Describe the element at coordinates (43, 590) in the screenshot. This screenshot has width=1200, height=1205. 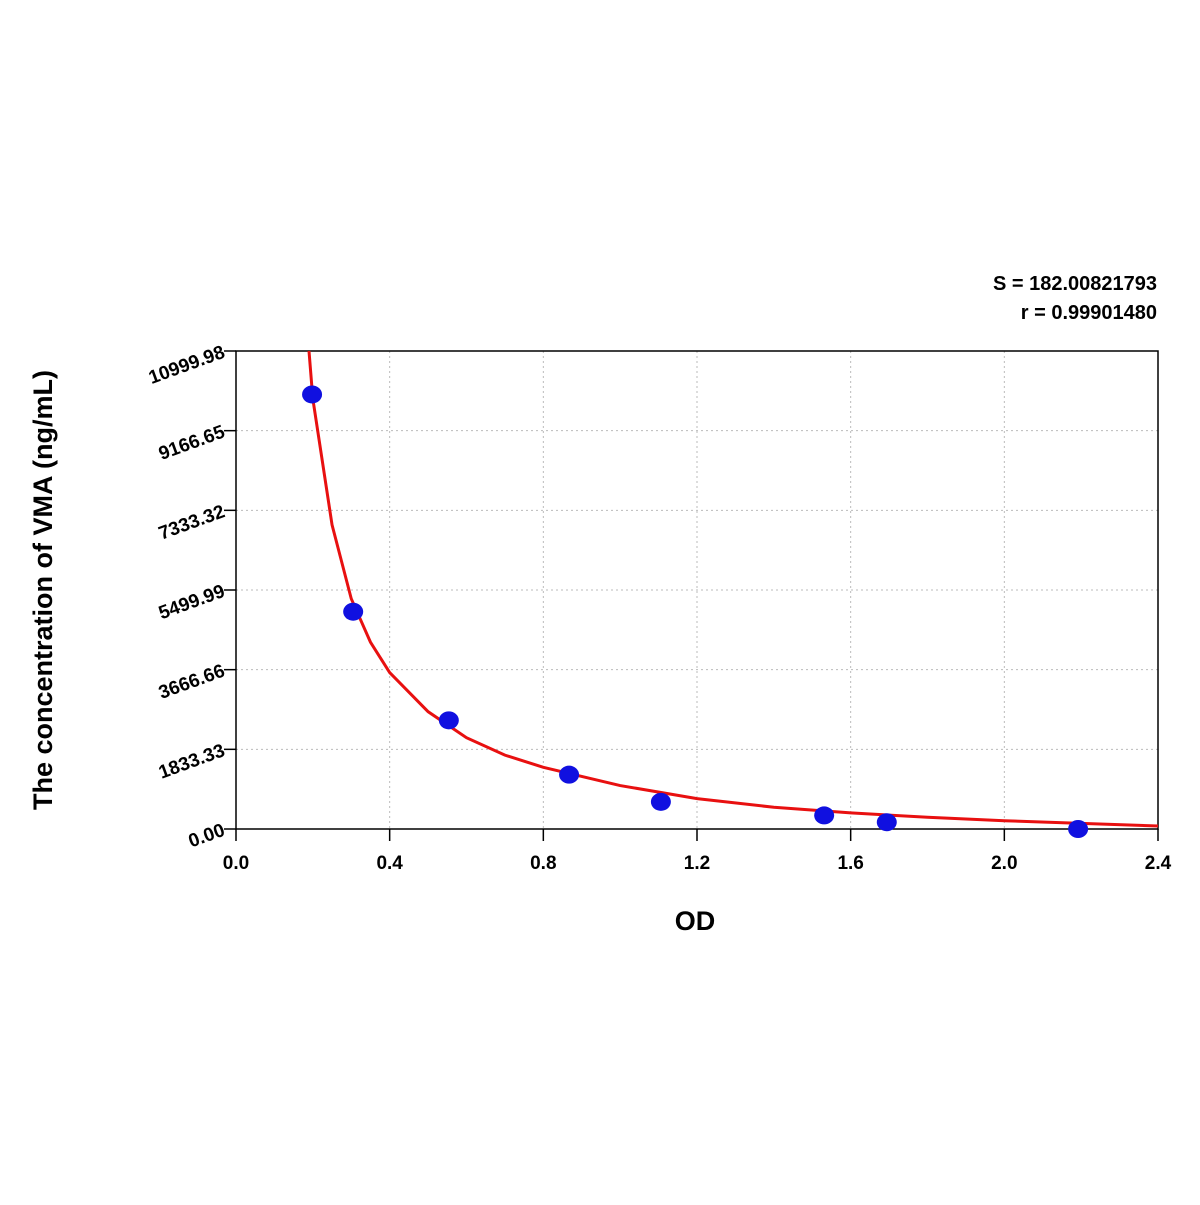
I see `y-axis-label: The concentration of VMA (ng/mL)` at that location.